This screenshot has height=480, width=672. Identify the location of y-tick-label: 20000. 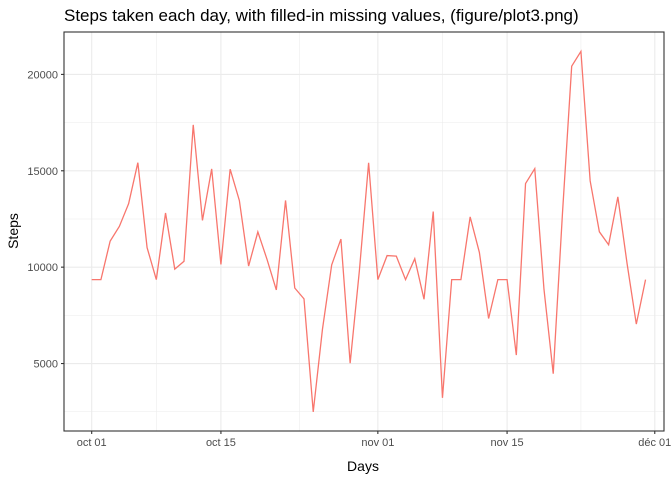
(42, 75).